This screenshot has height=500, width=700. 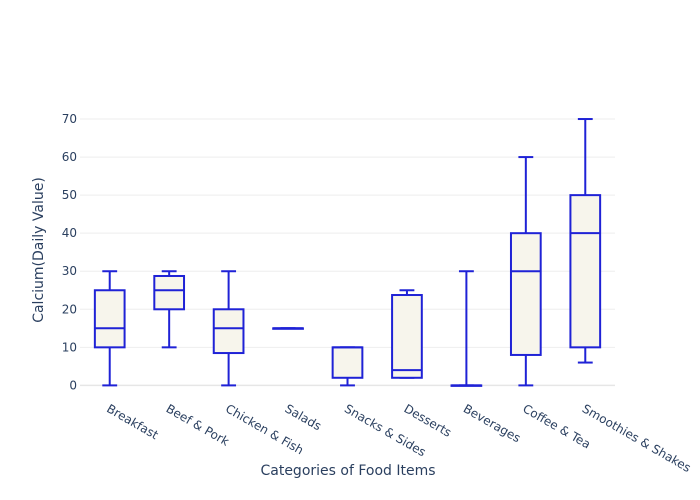 What do you see at coordinates (69, 233) in the screenshot?
I see `y-tick-label-40: 40` at bounding box center [69, 233].